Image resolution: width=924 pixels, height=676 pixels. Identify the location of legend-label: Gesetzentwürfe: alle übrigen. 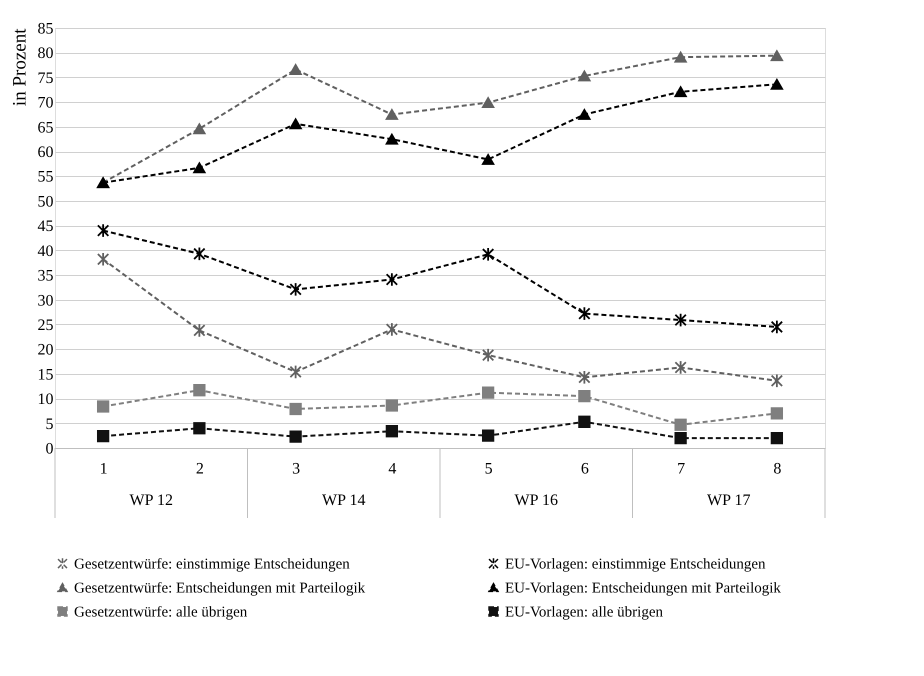
(161, 612).